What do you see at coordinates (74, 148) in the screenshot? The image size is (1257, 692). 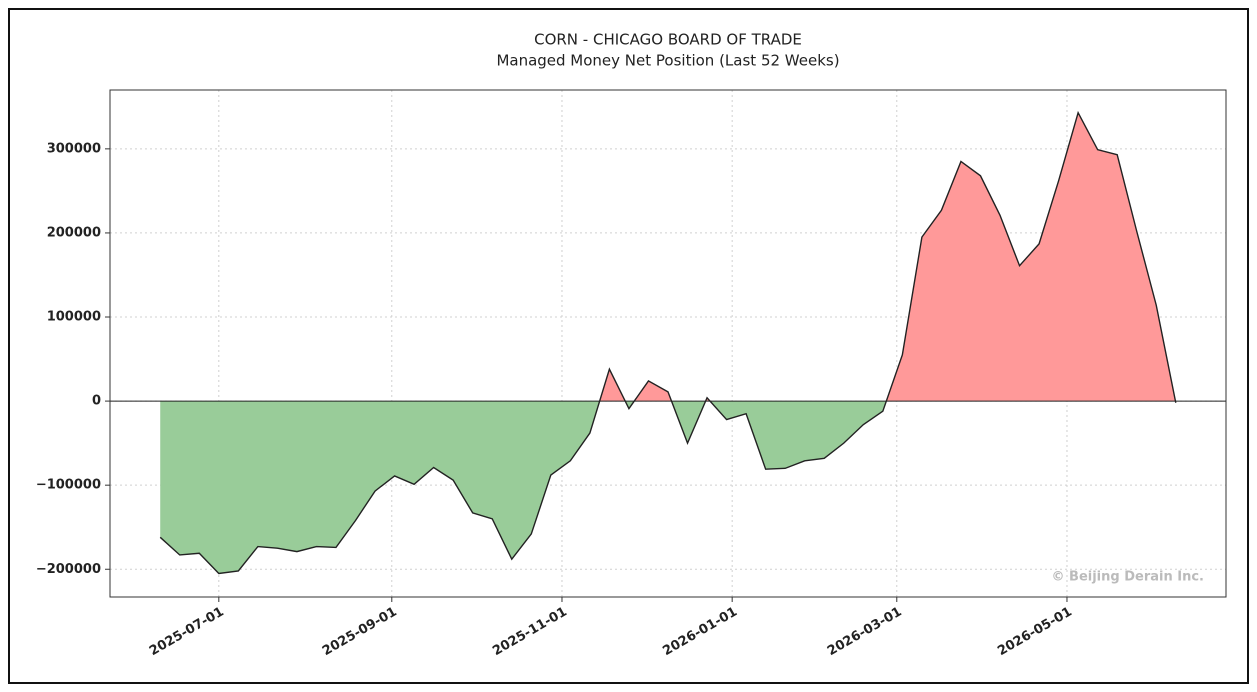 I see `y-tick-label: 300000` at bounding box center [74, 148].